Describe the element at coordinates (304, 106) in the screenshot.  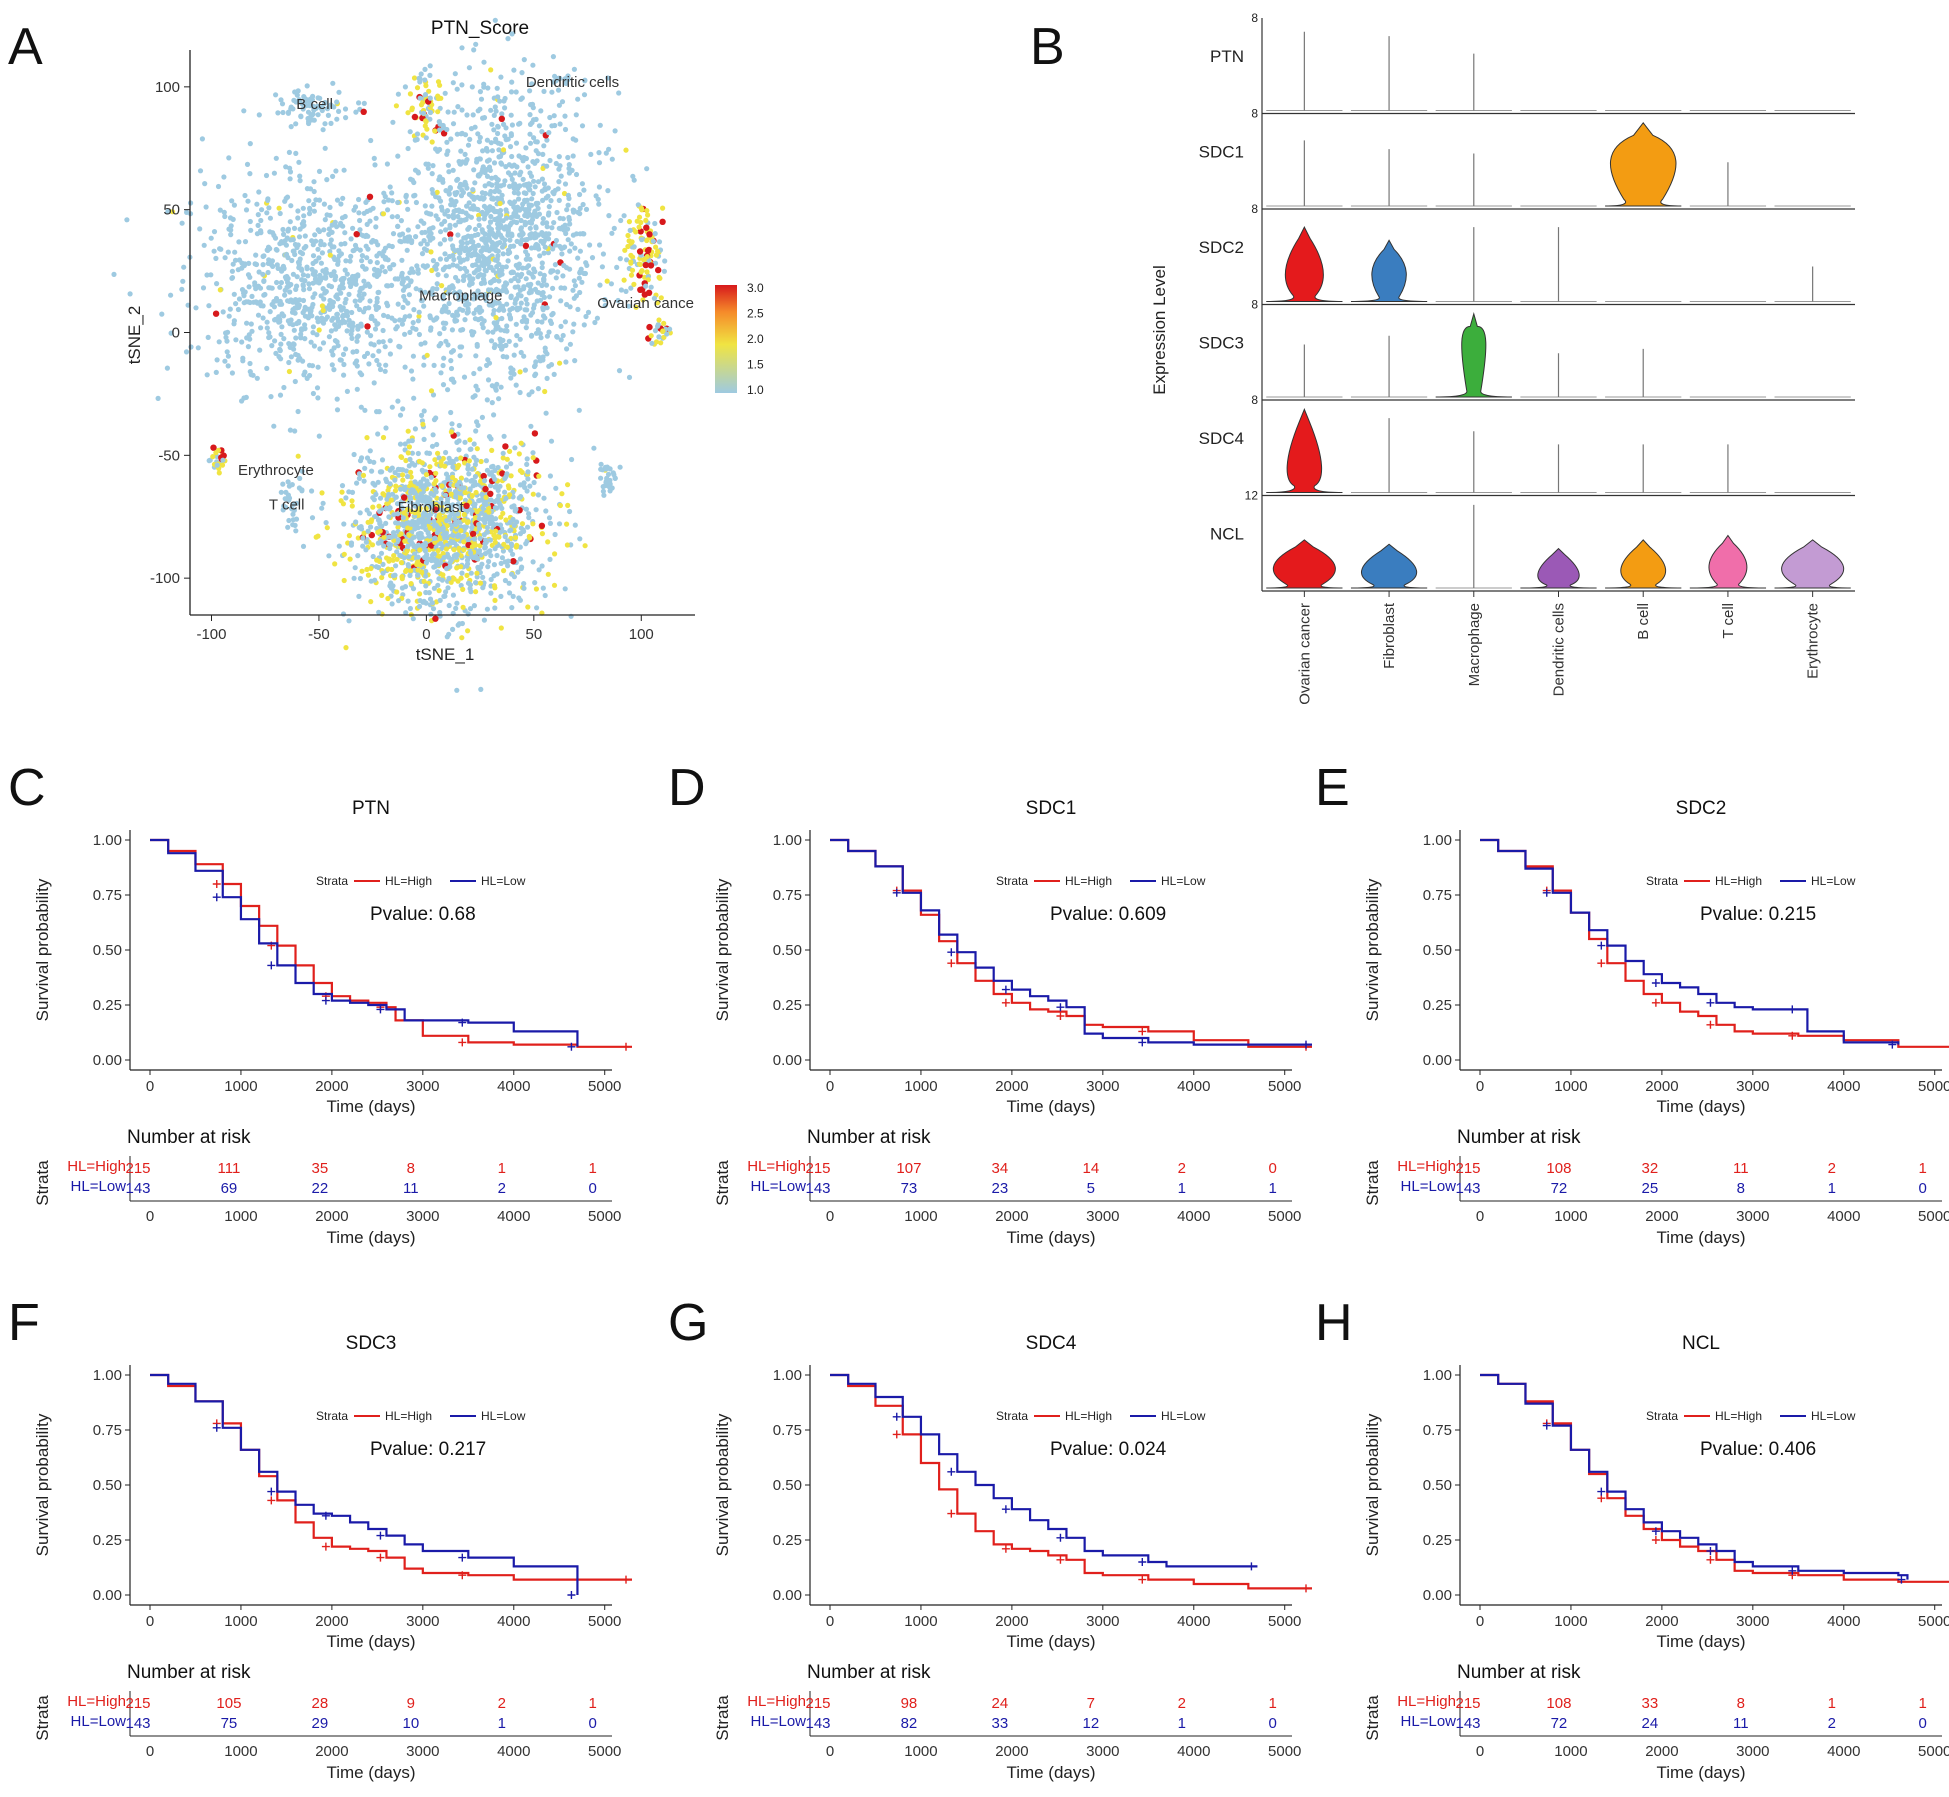
I see `tsne-cluster-points` at that location.